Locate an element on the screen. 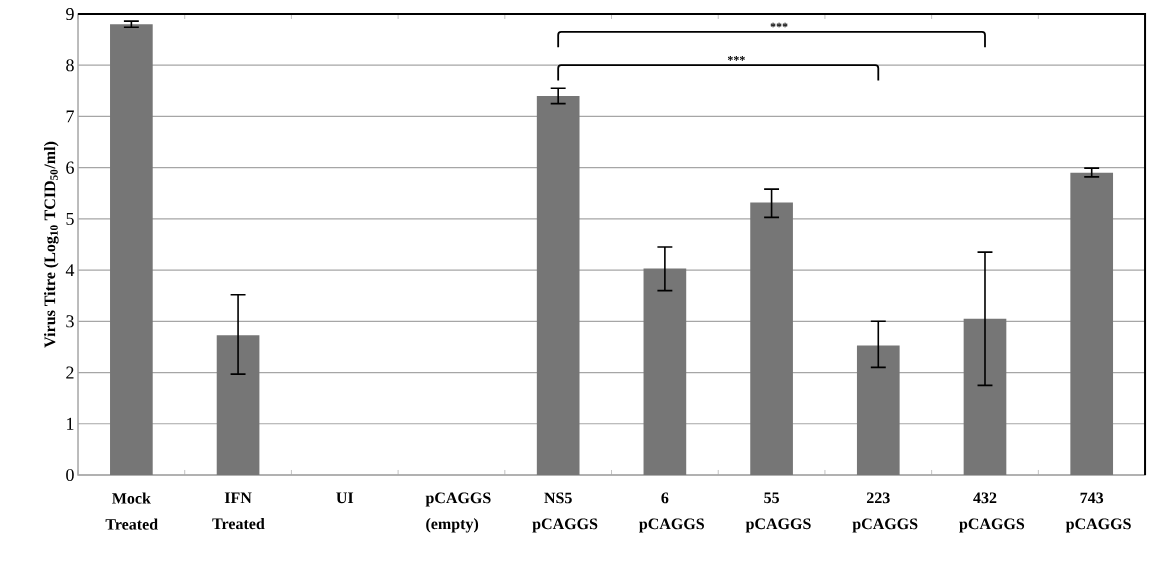 This screenshot has height=567, width=1151. y-tick-label: 9 is located at coordinates (70, 14).